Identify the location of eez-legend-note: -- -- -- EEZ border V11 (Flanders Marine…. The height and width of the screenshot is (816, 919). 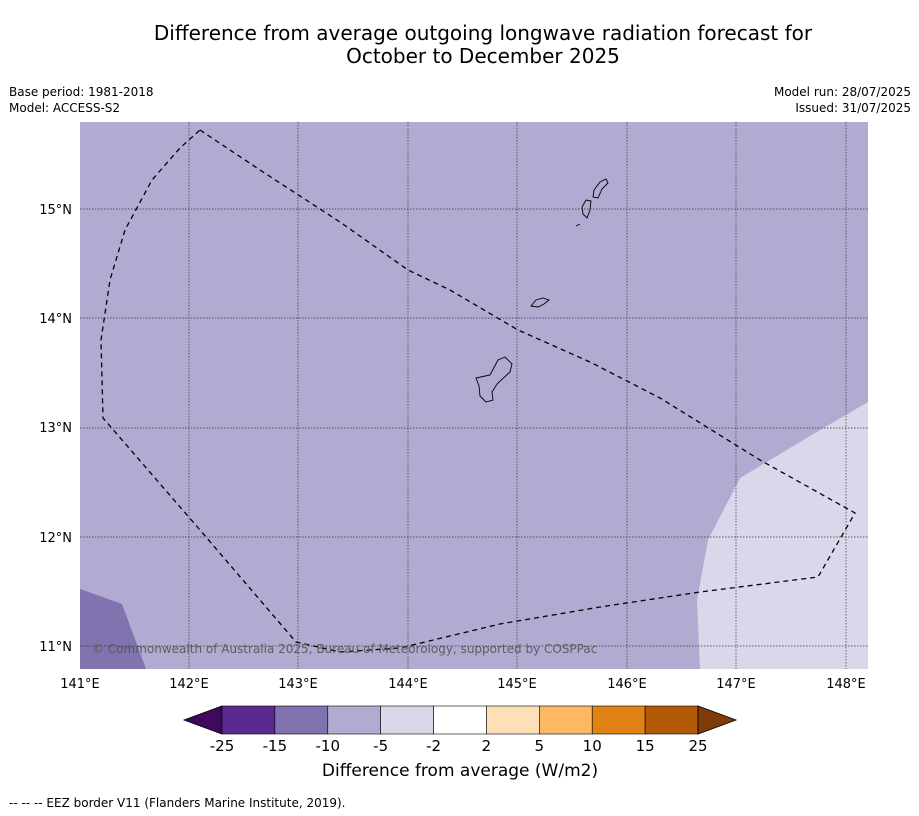
(177, 803).